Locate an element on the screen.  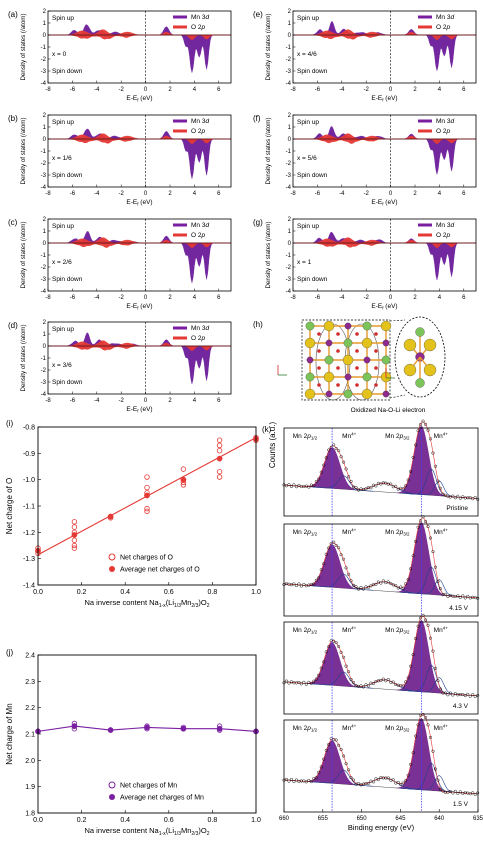
panel-label: (k) is located at coordinates (267, 429).